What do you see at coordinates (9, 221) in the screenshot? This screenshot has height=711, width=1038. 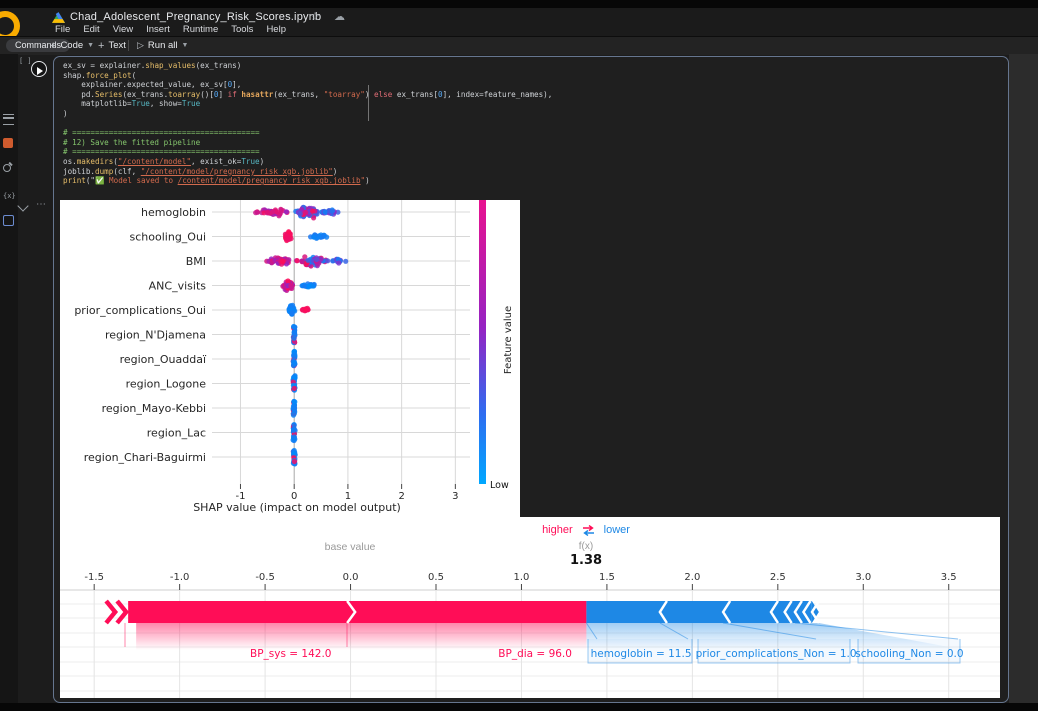 I see `files-icon` at bounding box center [9, 221].